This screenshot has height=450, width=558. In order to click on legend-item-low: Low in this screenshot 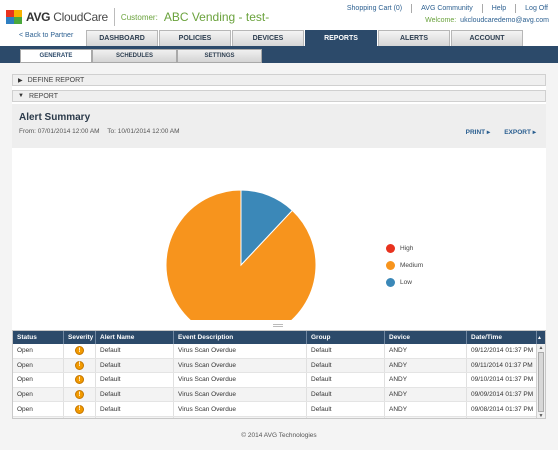, I will do `click(404, 282)`.